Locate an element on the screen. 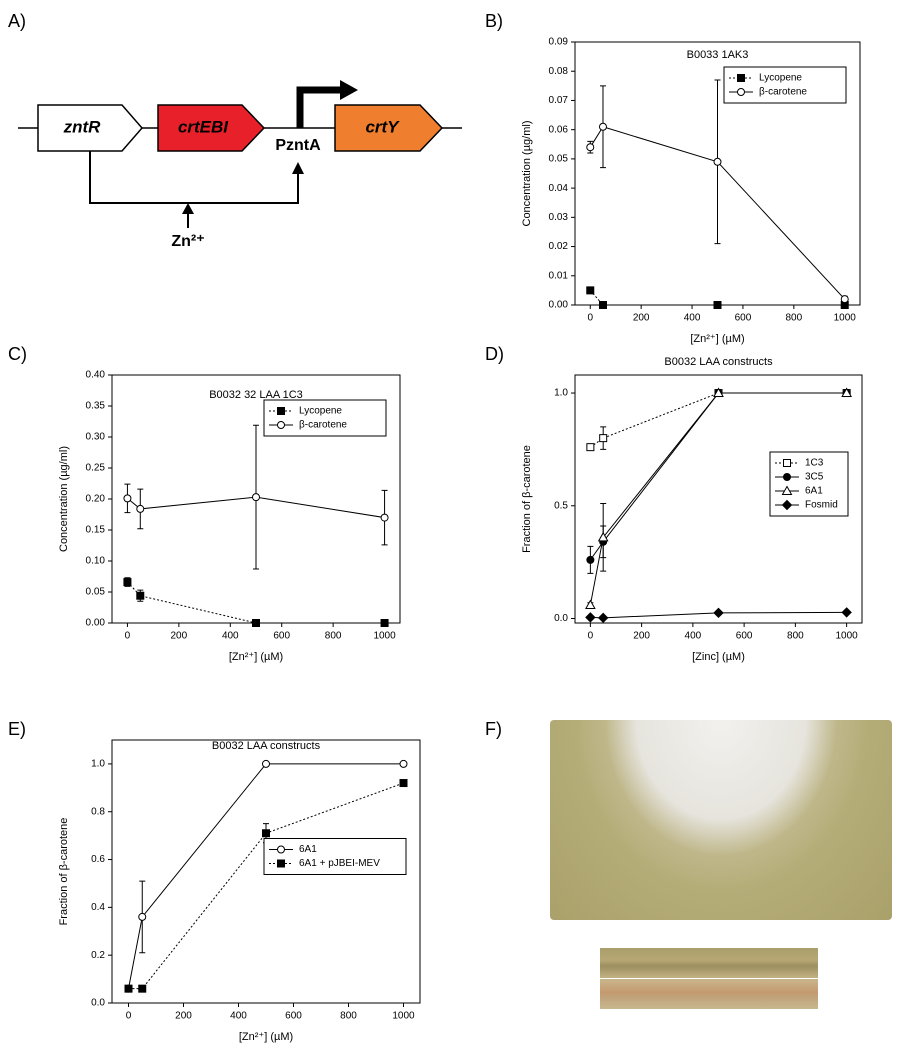  x-axis-label: [Zn²⁺] (µM) is located at coordinates (256, 657).